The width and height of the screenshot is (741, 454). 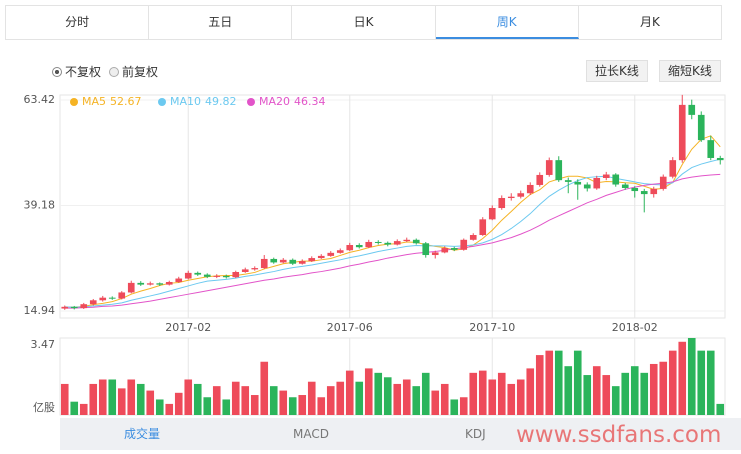 What do you see at coordinates (94, 101) in the screenshot?
I see `legend-name: MA5` at bounding box center [94, 101].